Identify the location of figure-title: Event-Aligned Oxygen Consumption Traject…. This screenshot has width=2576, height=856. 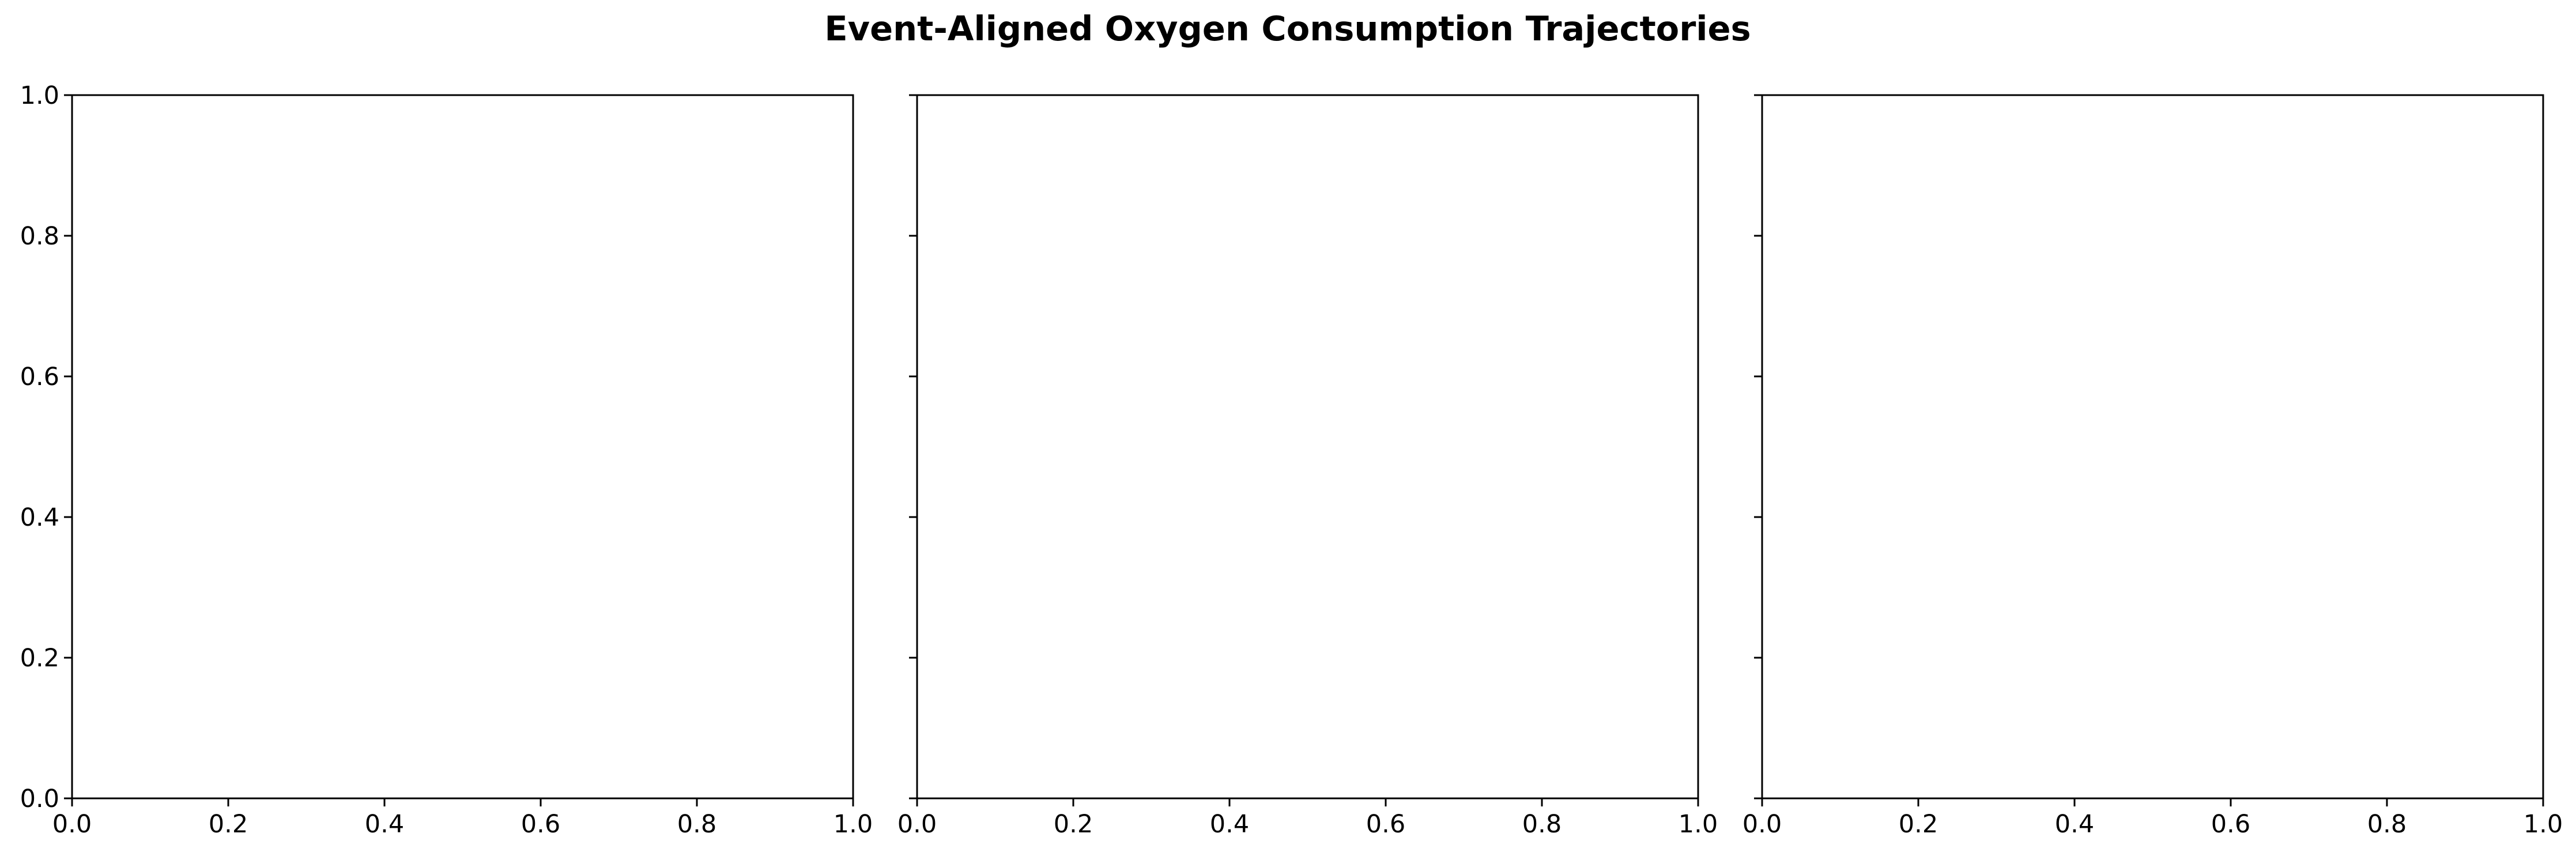
(1287, 28).